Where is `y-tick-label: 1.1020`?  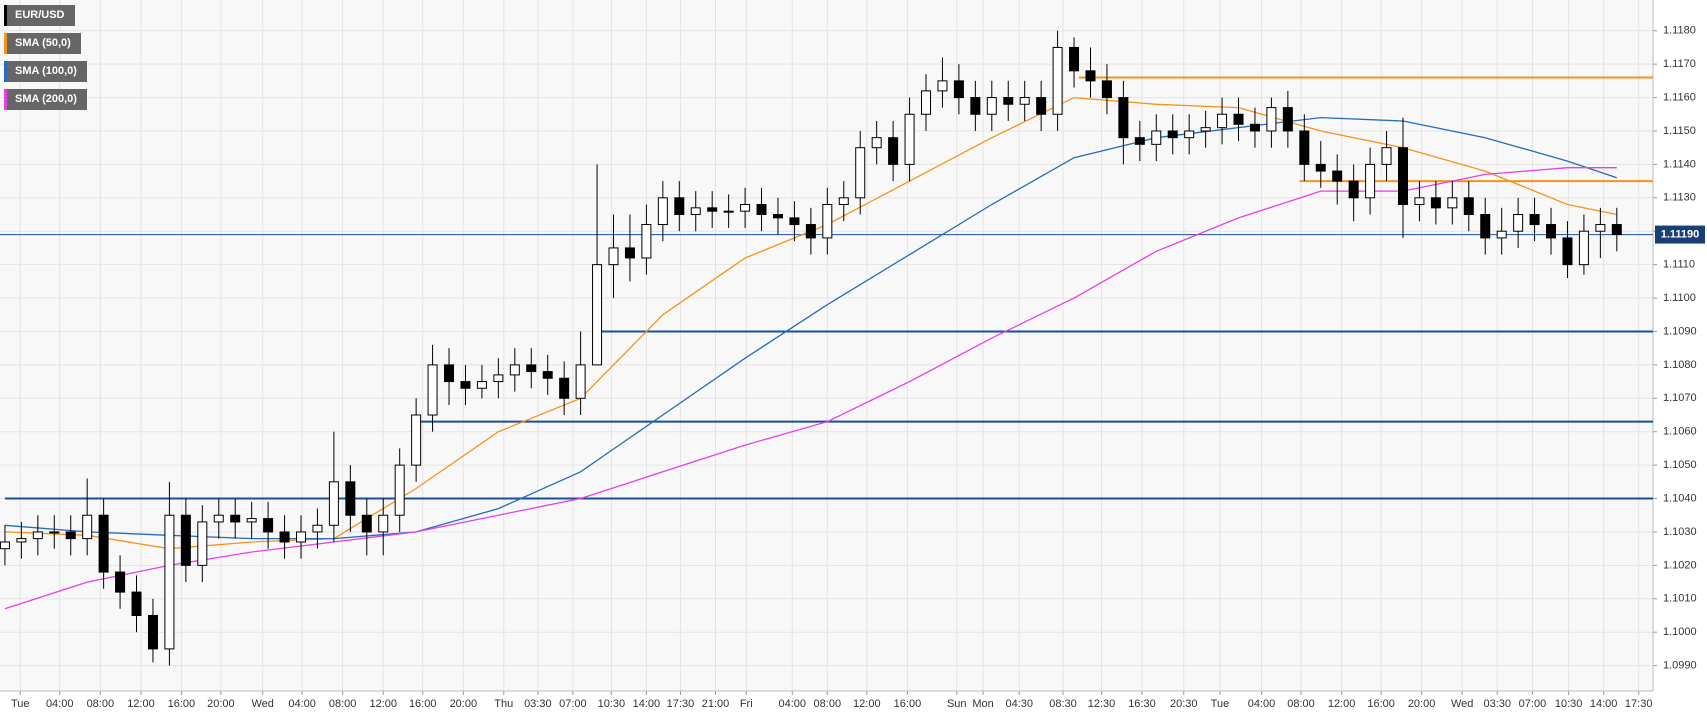 y-tick-label: 1.1020 is located at coordinates (1680, 565).